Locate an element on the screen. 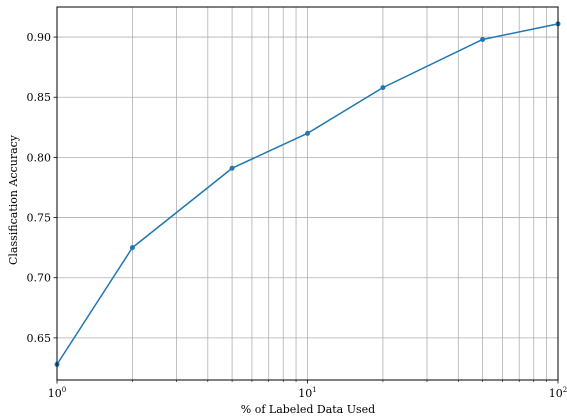  x-axis-ticks: 10⁰ 10¹ 10² is located at coordinates (307, 390).